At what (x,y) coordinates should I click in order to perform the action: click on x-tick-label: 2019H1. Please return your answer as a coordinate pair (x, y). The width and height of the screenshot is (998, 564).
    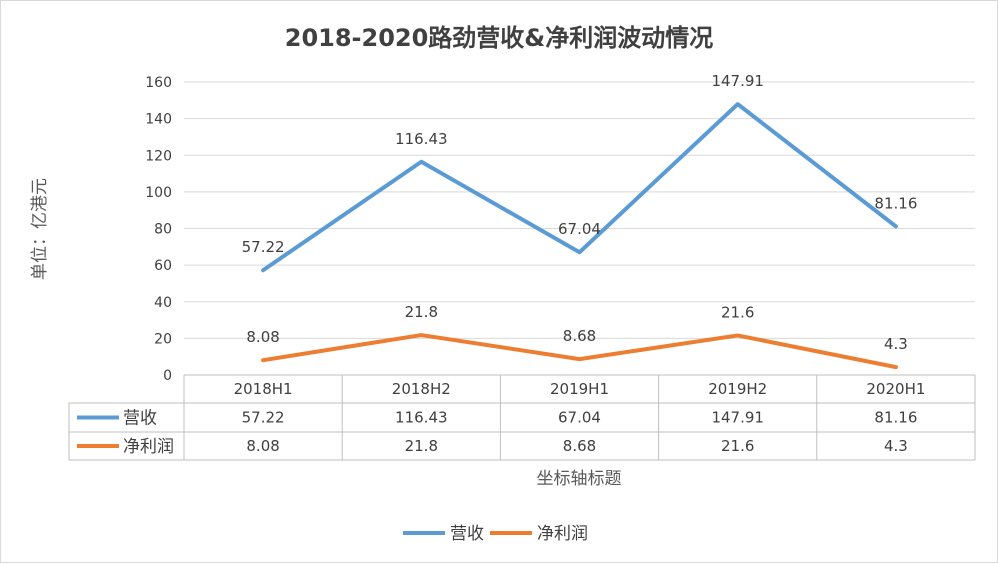
    Looking at the image, I should click on (579, 389).